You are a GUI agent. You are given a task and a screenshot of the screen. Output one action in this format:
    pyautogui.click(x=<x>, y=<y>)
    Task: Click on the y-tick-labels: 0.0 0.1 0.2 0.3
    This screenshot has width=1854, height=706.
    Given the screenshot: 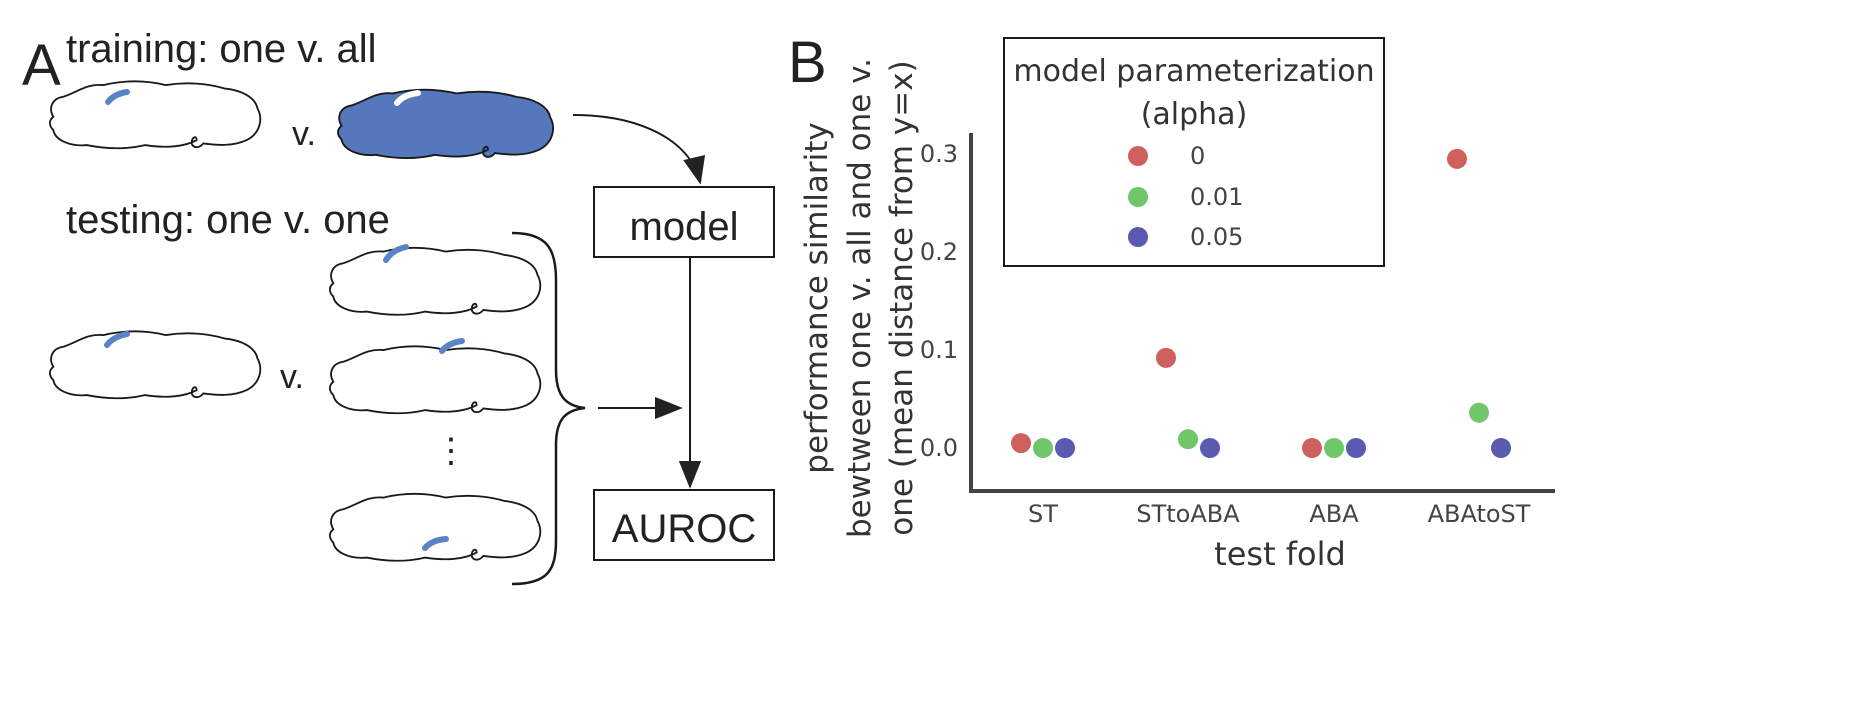 What is the action you would take?
    pyautogui.click(x=939, y=301)
    